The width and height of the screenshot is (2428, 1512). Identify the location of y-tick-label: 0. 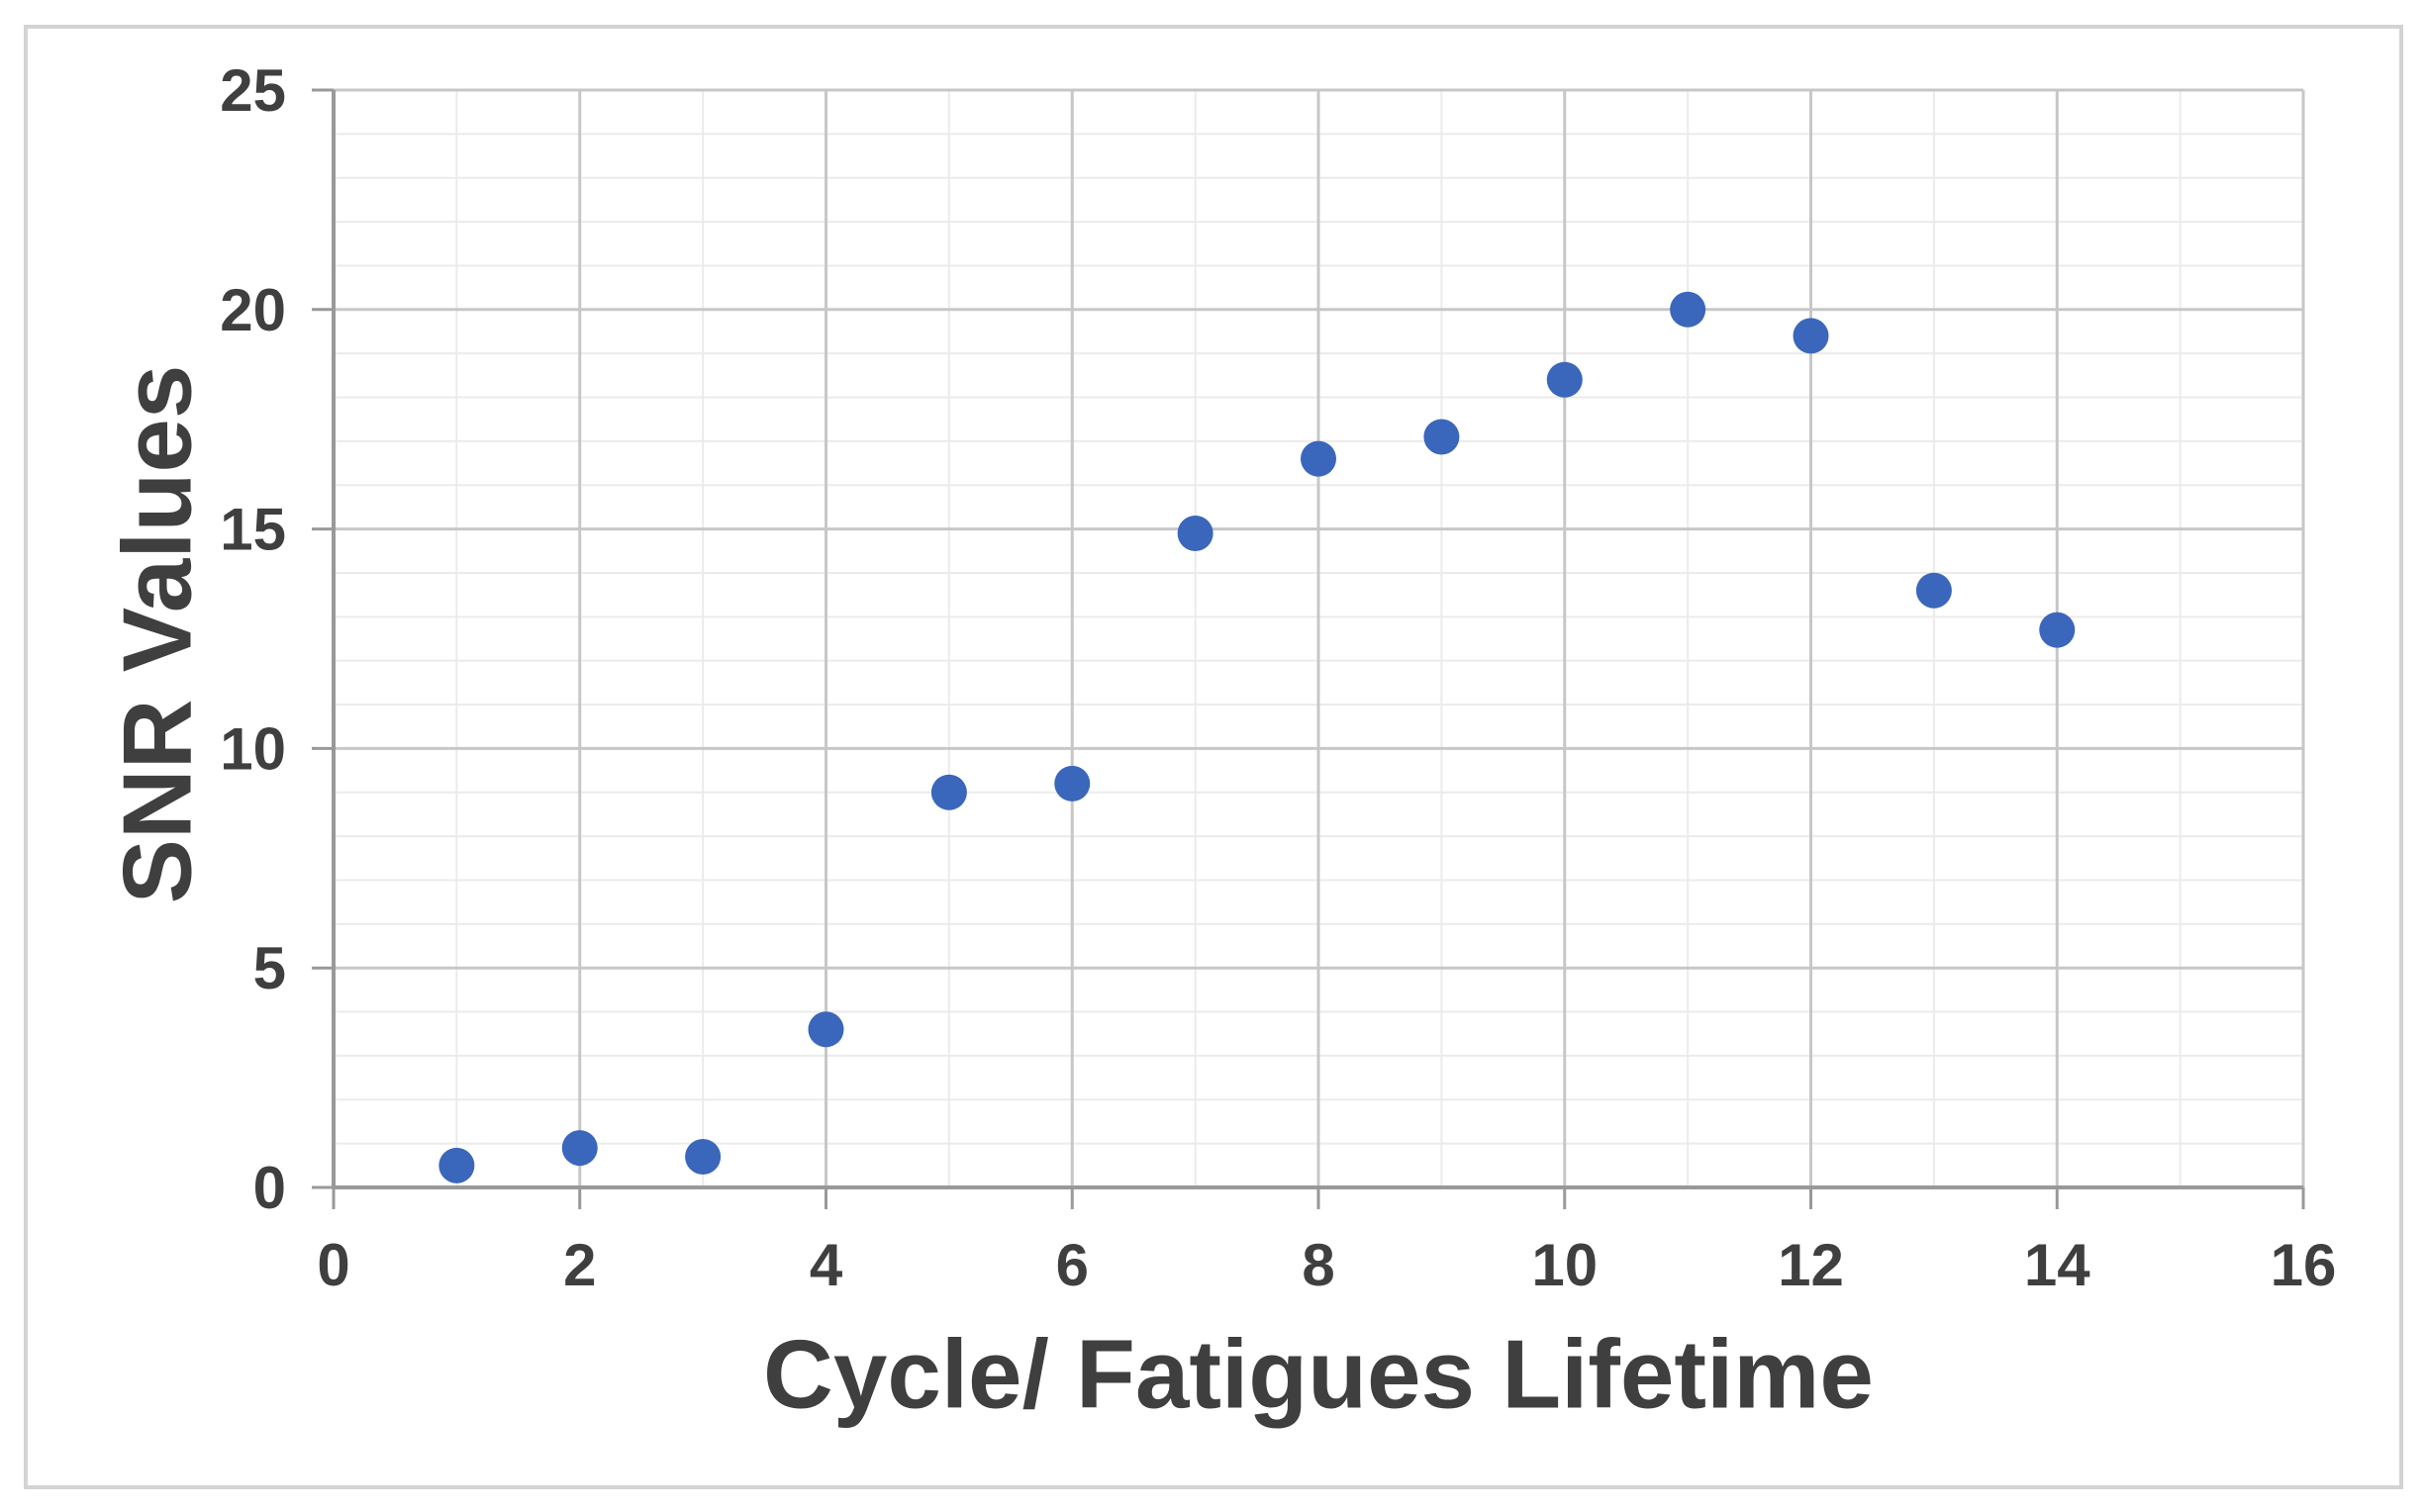
(269, 1188).